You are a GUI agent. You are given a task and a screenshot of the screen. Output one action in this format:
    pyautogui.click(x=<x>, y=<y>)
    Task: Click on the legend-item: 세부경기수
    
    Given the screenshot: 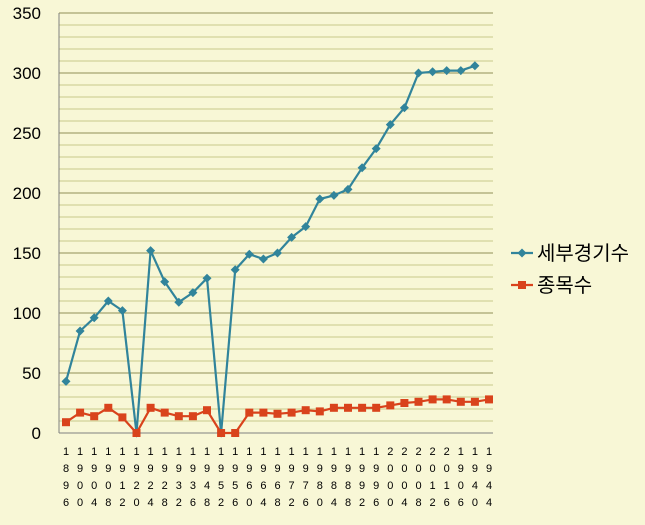 What is the action you would take?
    pyautogui.click(x=570, y=253)
    